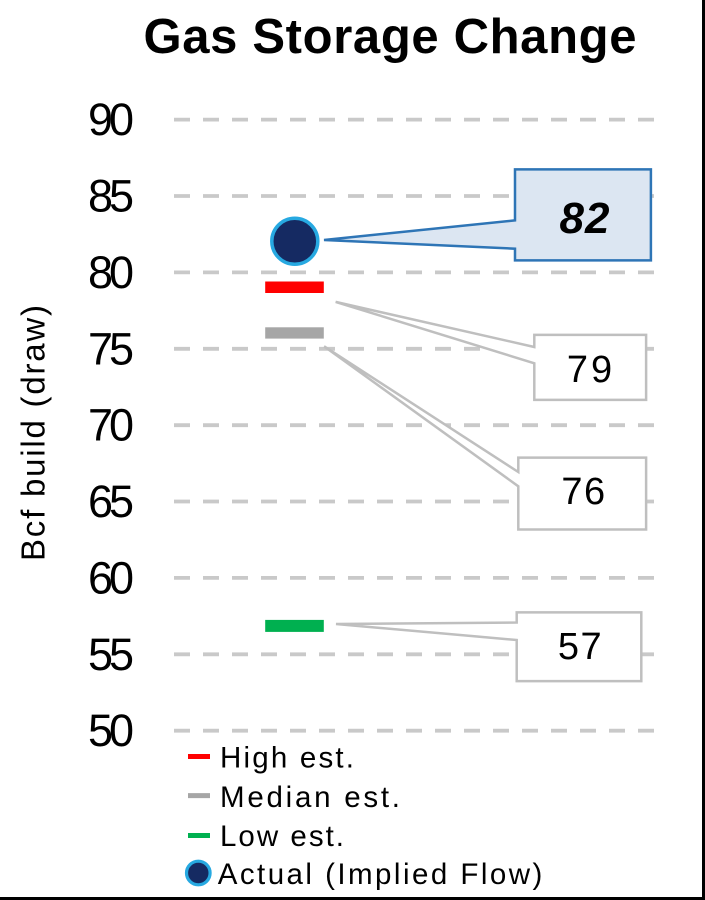 The width and height of the screenshot is (705, 900). I want to click on svg-text: 75, so click(111, 348).